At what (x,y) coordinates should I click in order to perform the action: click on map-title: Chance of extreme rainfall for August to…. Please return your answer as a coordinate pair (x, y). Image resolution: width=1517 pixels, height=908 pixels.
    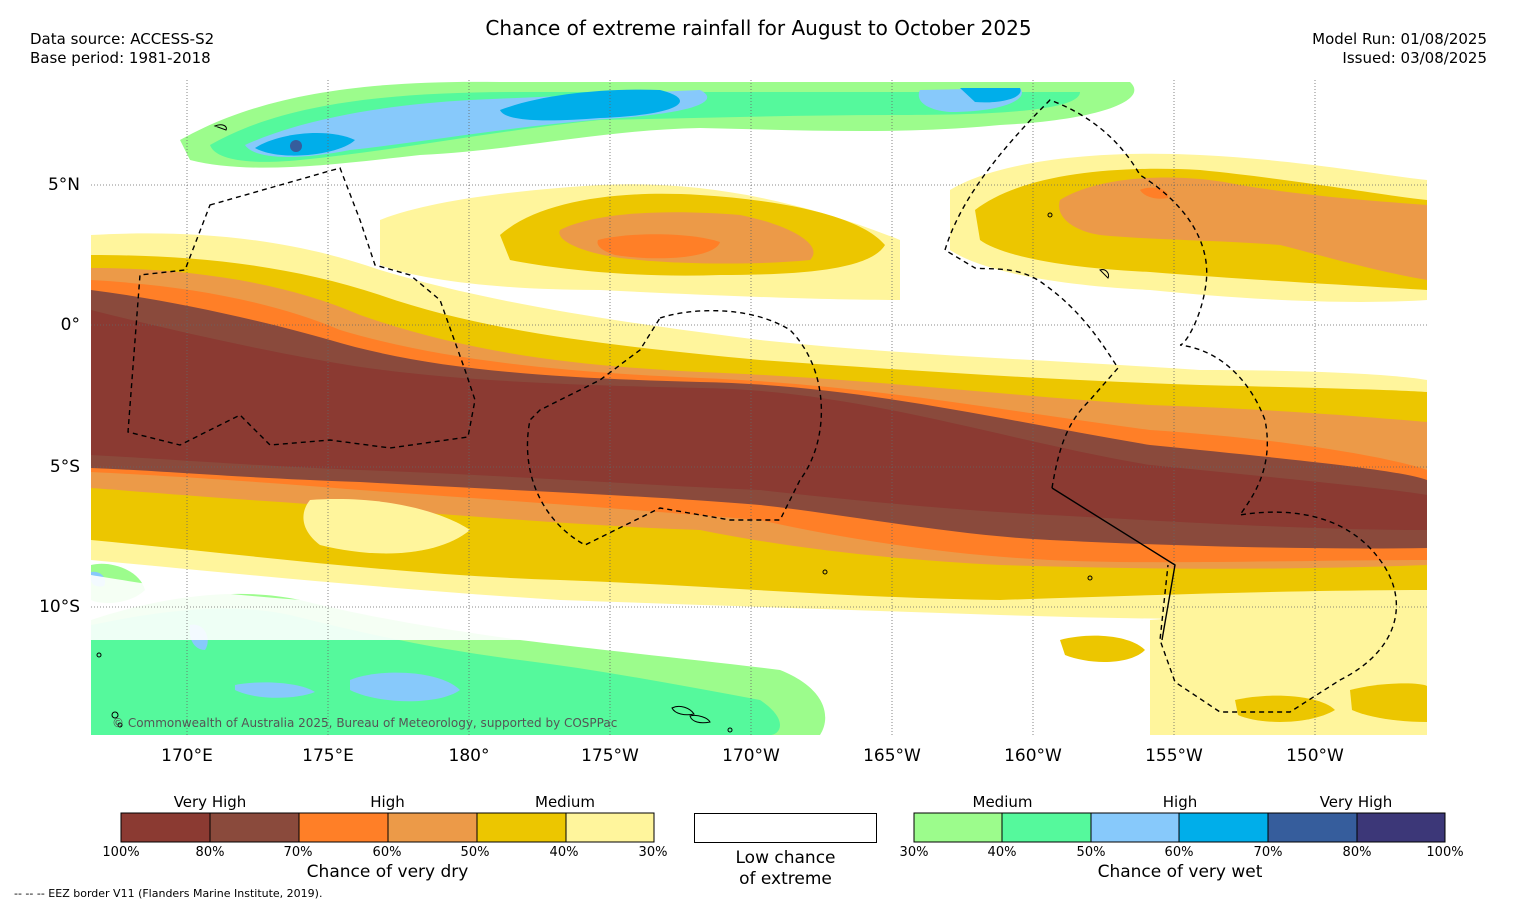
    Looking at the image, I should click on (758, 28).